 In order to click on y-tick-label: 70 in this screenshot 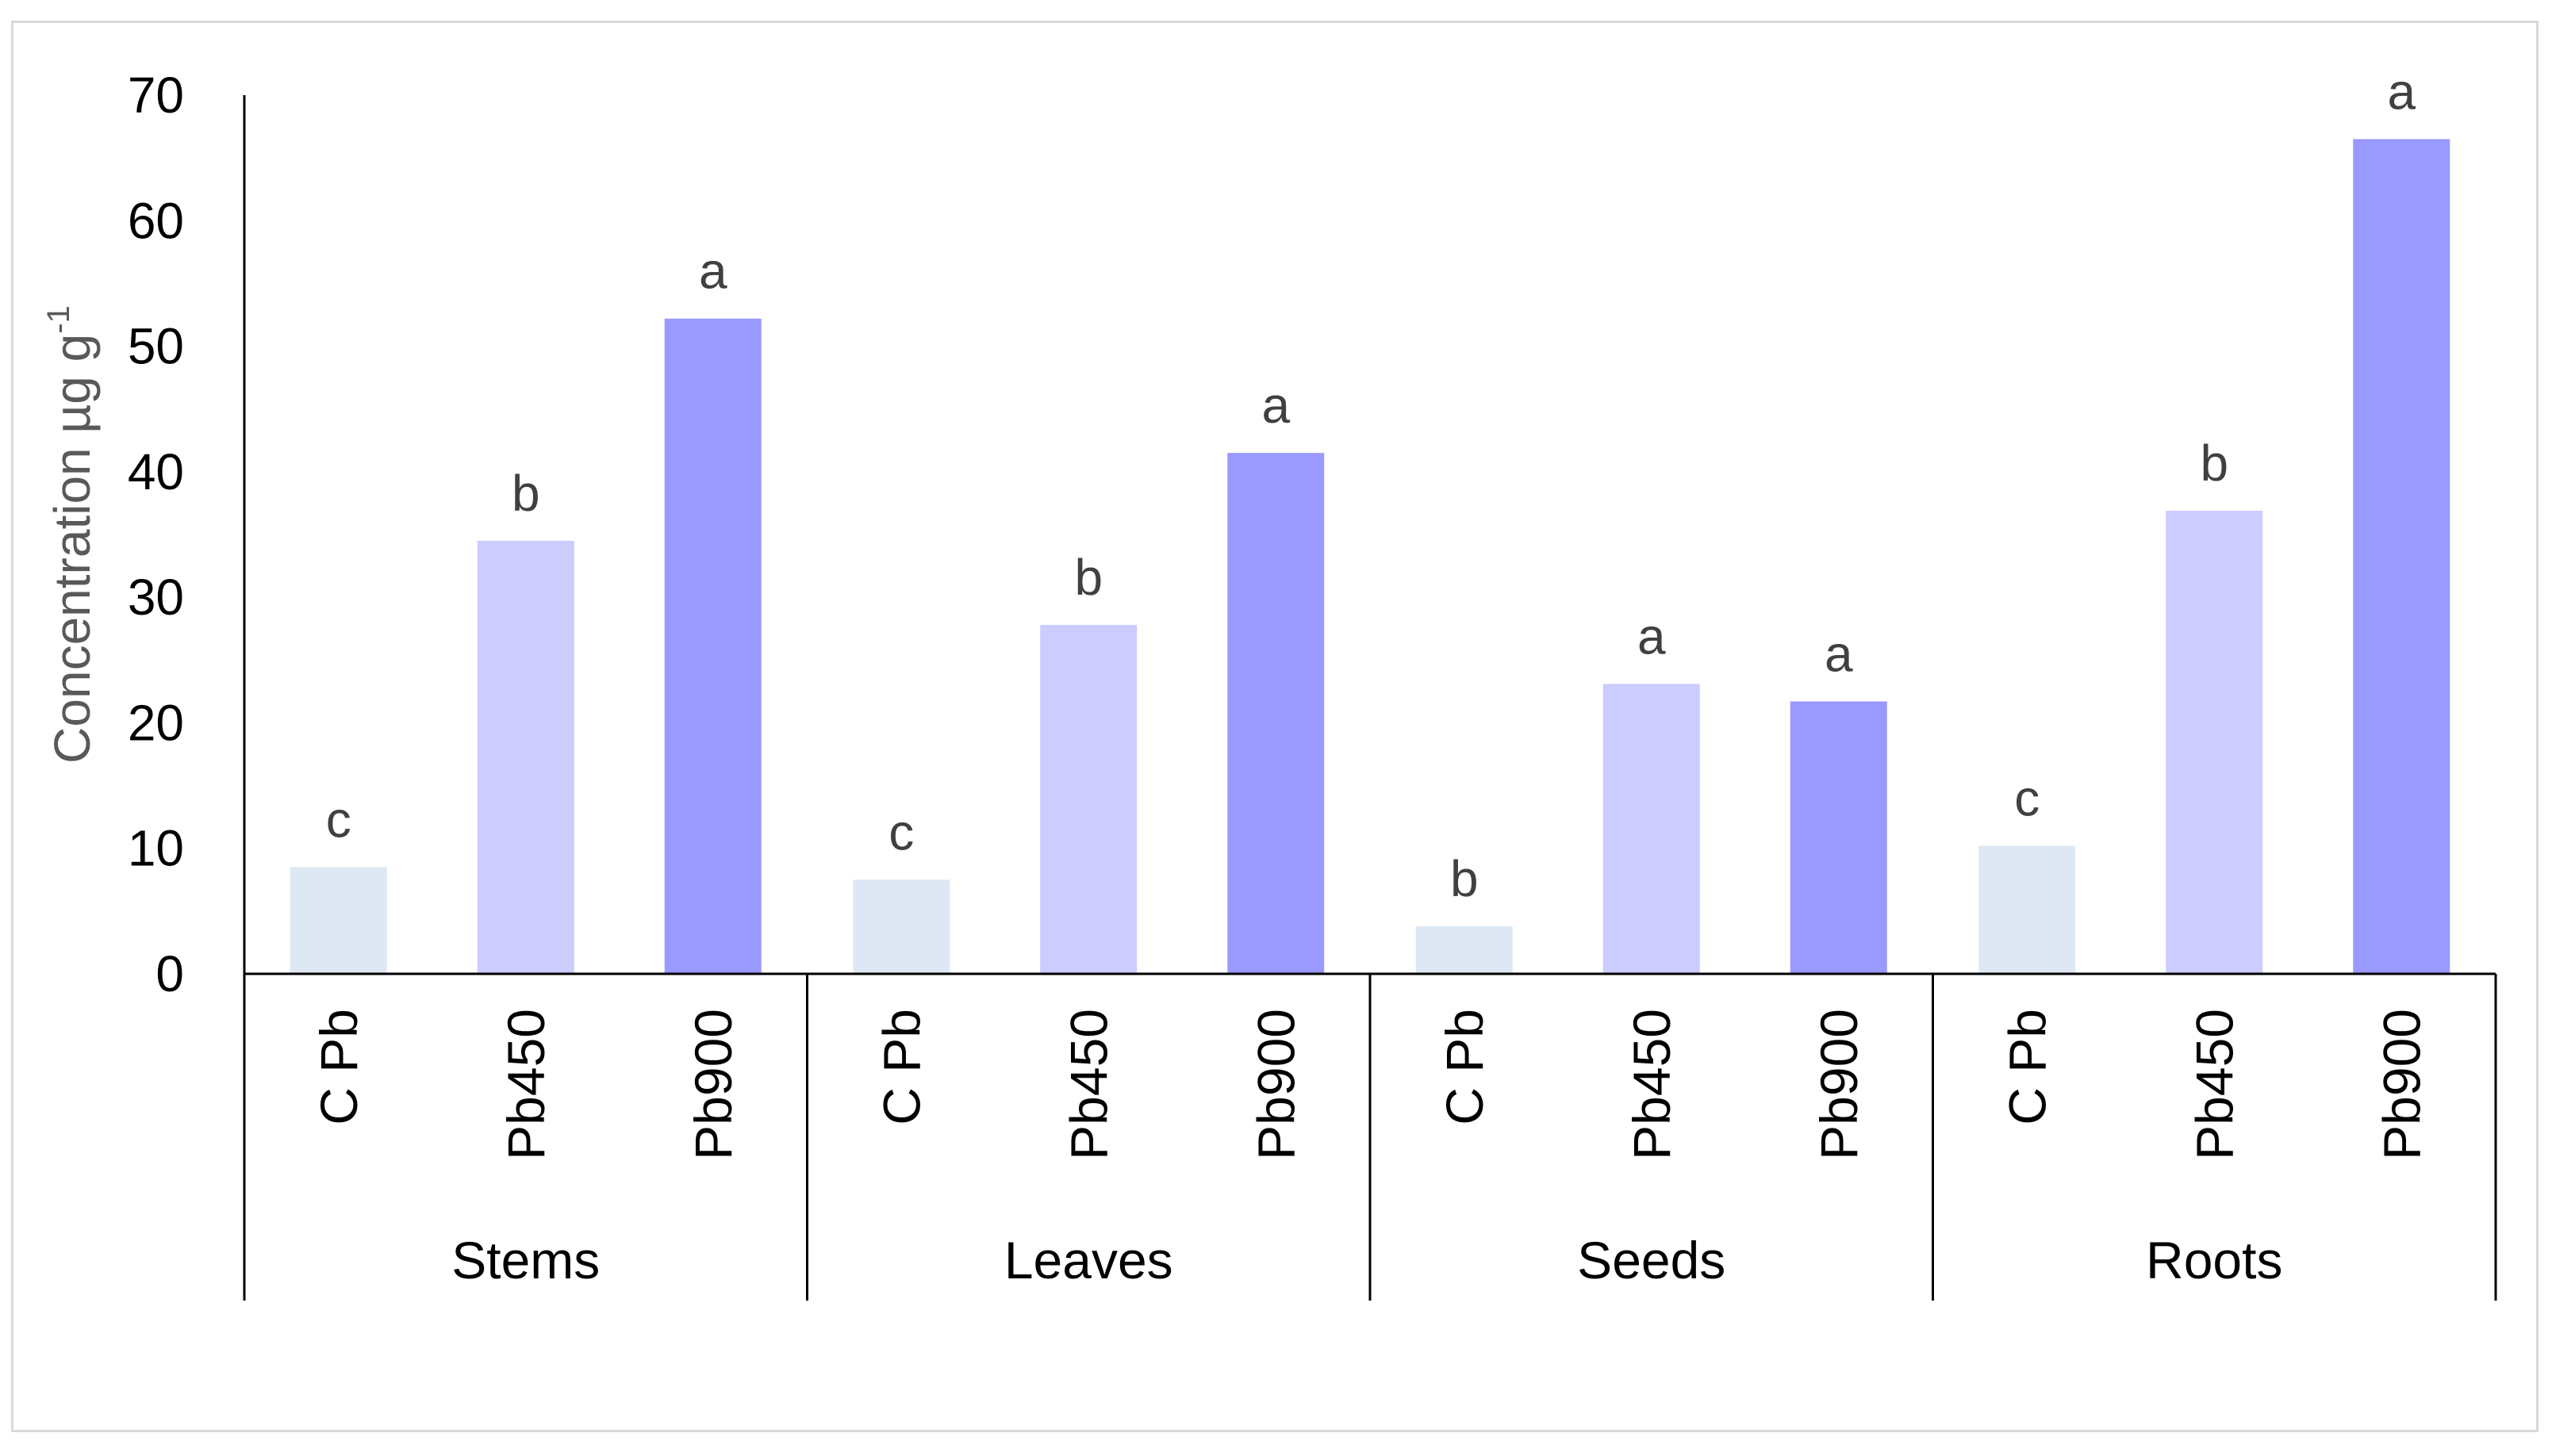, I will do `click(156, 95)`.